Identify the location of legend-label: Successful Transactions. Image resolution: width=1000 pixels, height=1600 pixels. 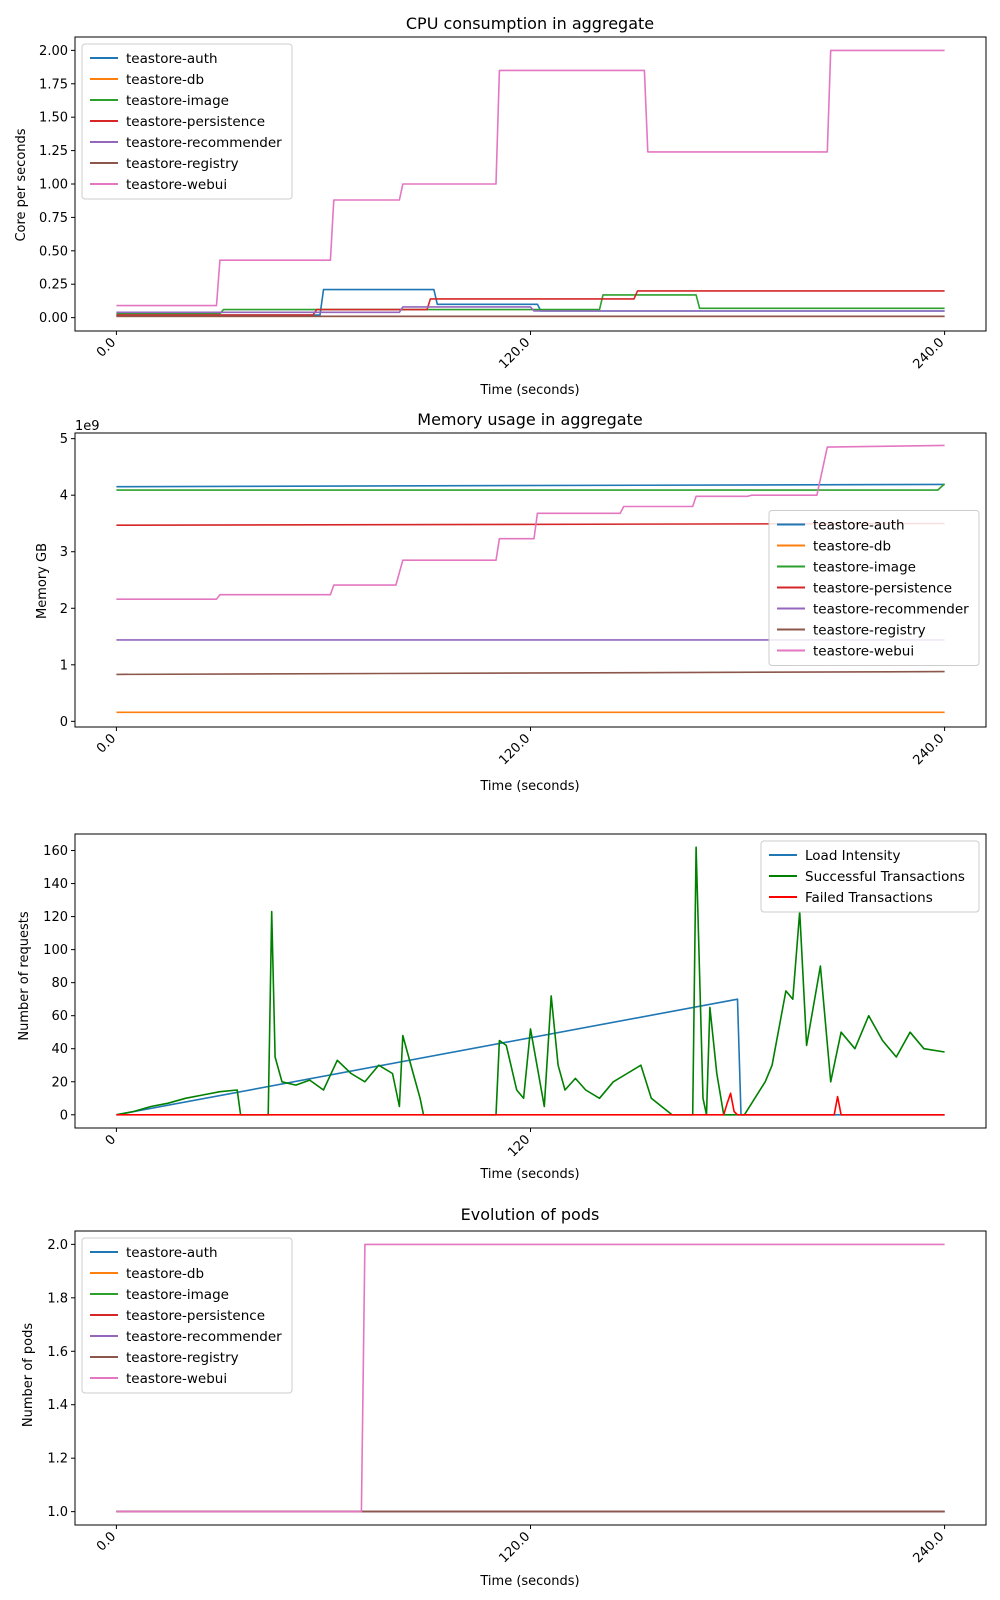
(885, 877).